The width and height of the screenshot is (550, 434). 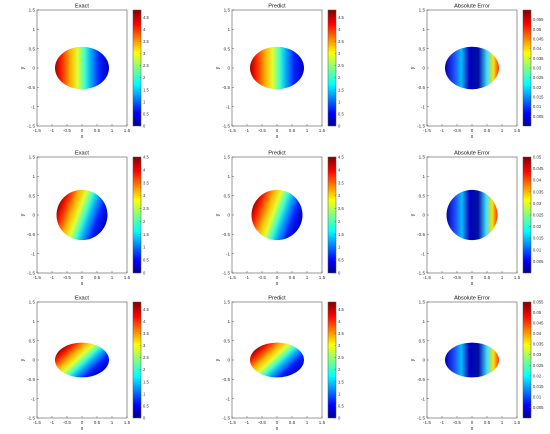 What do you see at coordinates (537, 333) in the screenshot?
I see `colorbar-tick-label: 0.04` at bounding box center [537, 333].